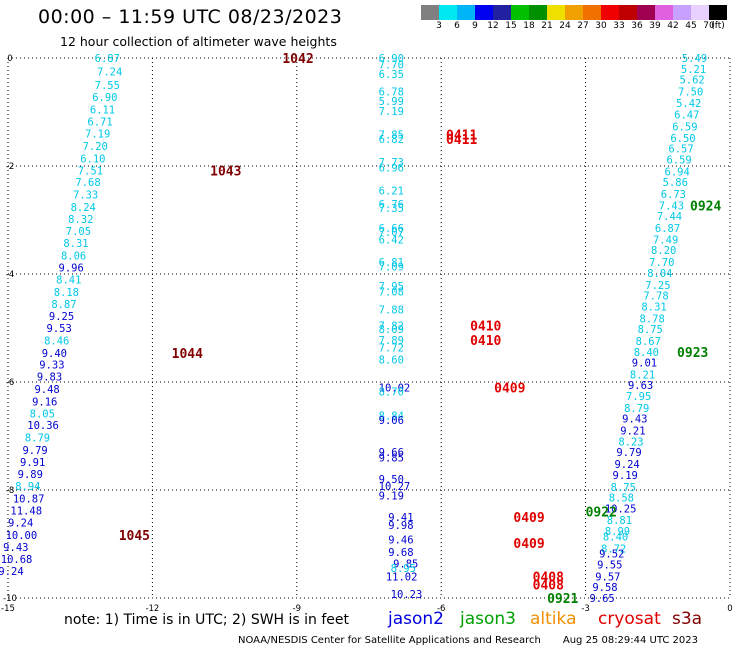 This screenshot has height=650, width=740. Describe the element at coordinates (601, 26) in the screenshot. I see `color-scale-label: 30` at that location.